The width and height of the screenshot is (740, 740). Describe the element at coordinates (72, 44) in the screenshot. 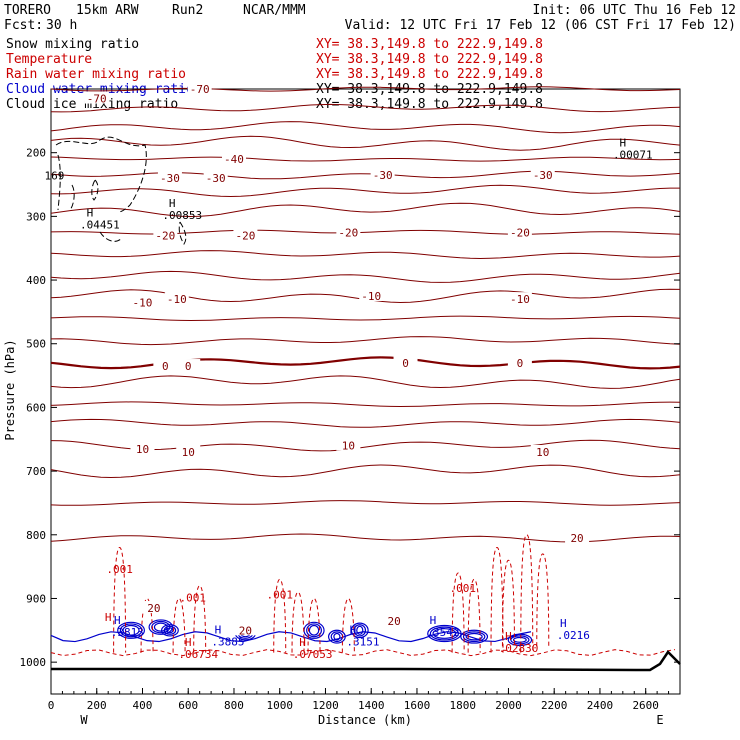

I see `legend-label-snow: Snow mixing ratio` at that location.